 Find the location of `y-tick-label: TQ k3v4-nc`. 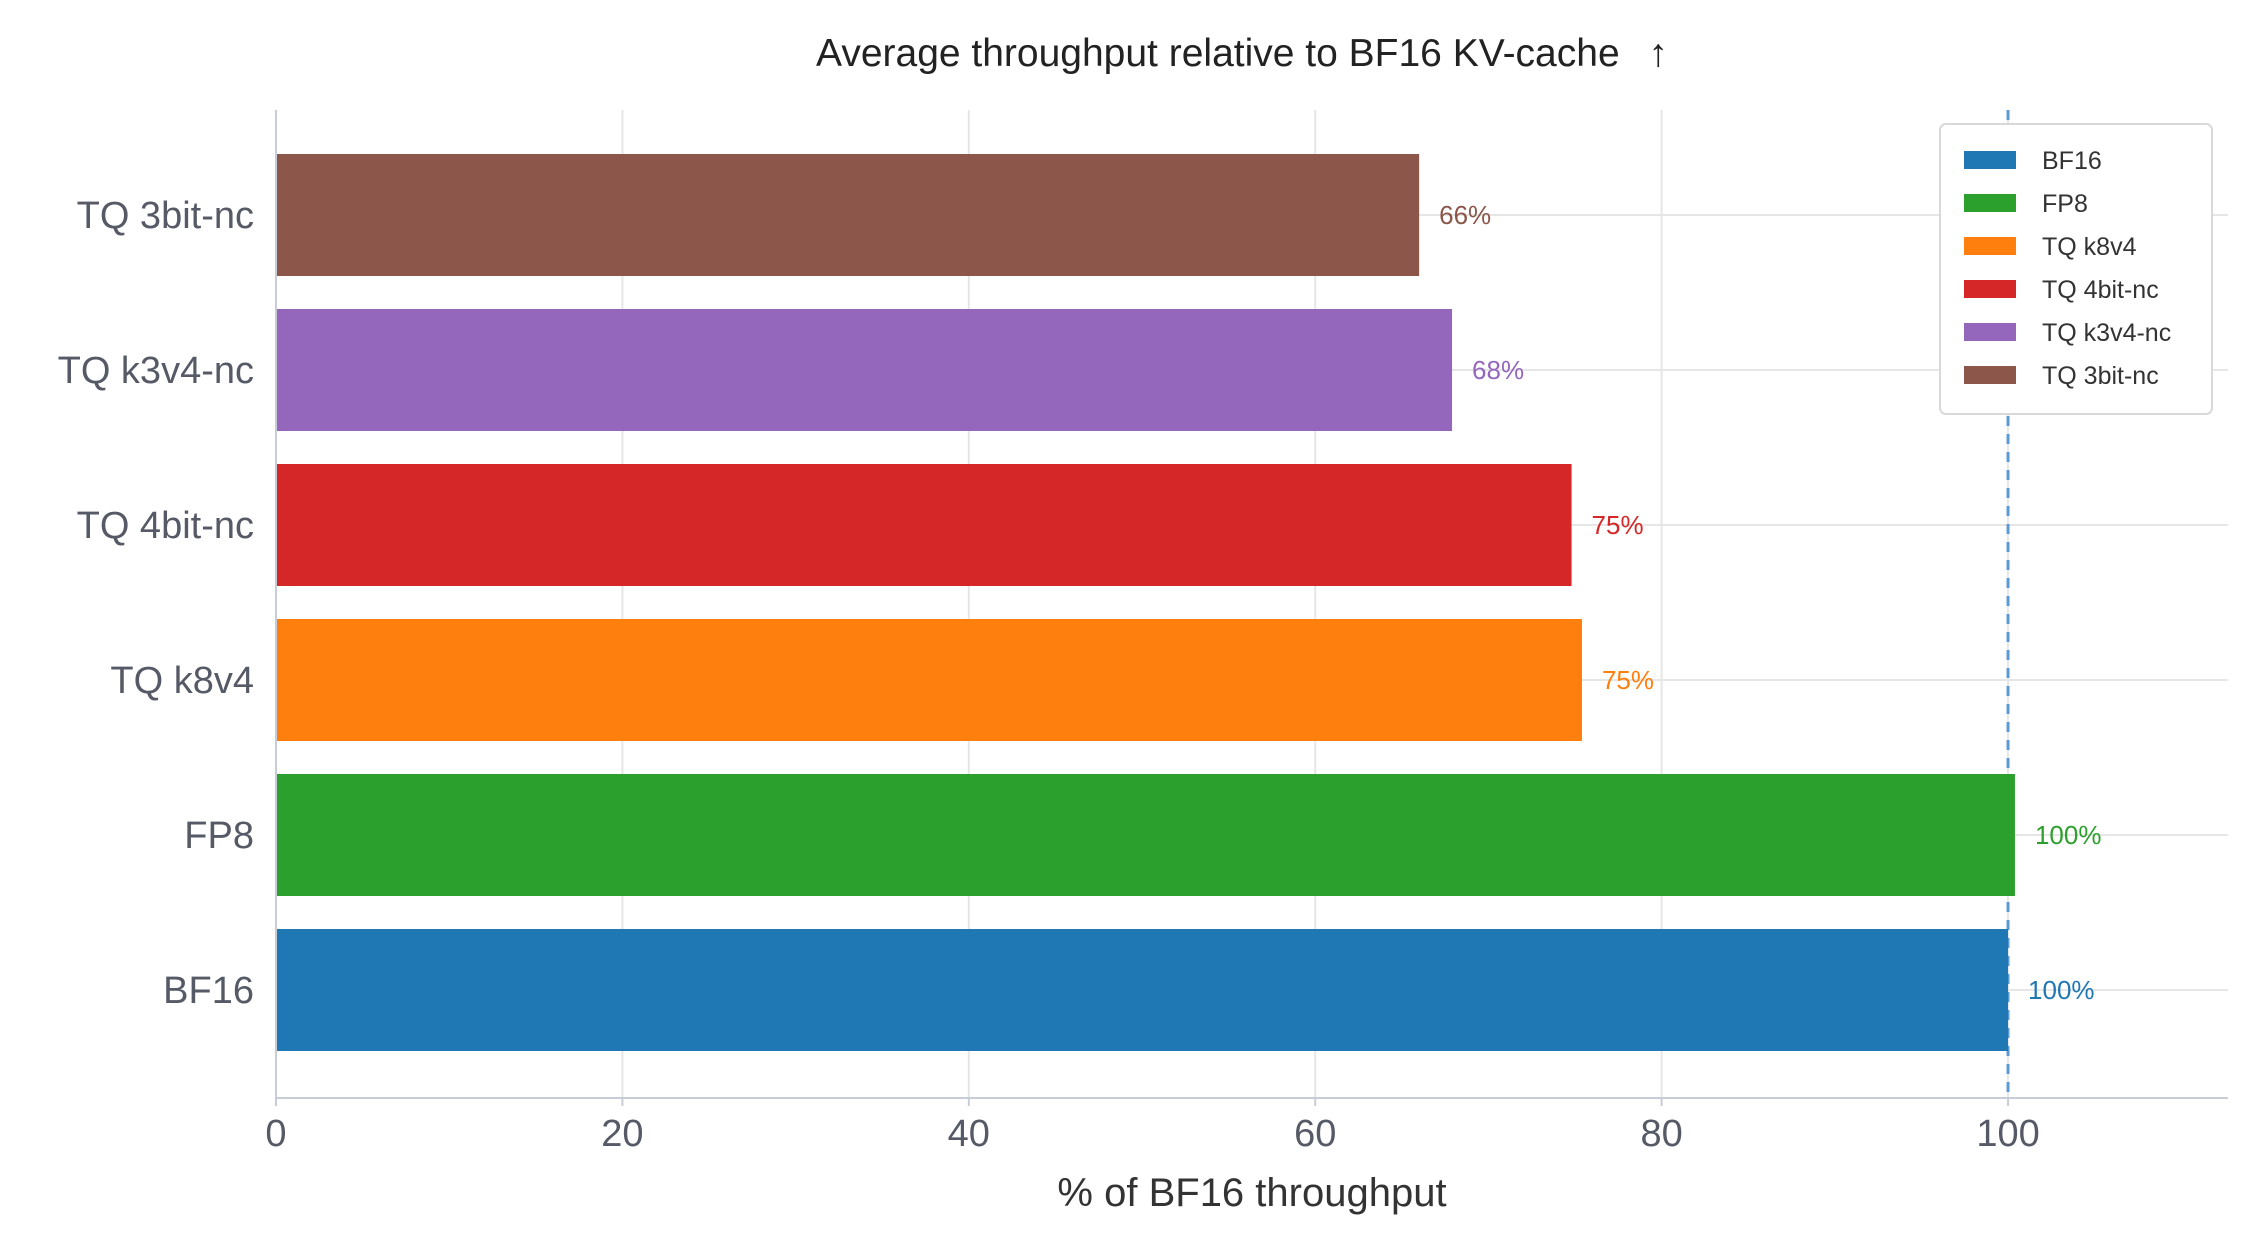

y-tick-label: TQ k3v4-nc is located at coordinates (156, 371).